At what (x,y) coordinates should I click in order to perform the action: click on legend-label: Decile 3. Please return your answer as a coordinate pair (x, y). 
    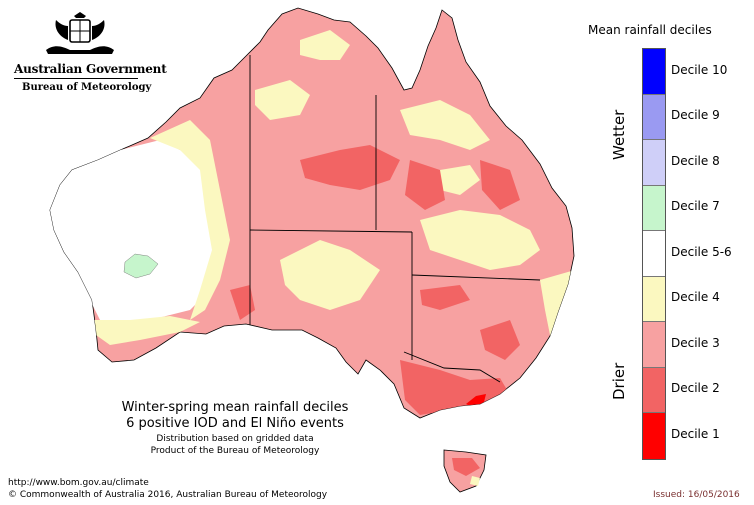
    Looking at the image, I should click on (695, 342).